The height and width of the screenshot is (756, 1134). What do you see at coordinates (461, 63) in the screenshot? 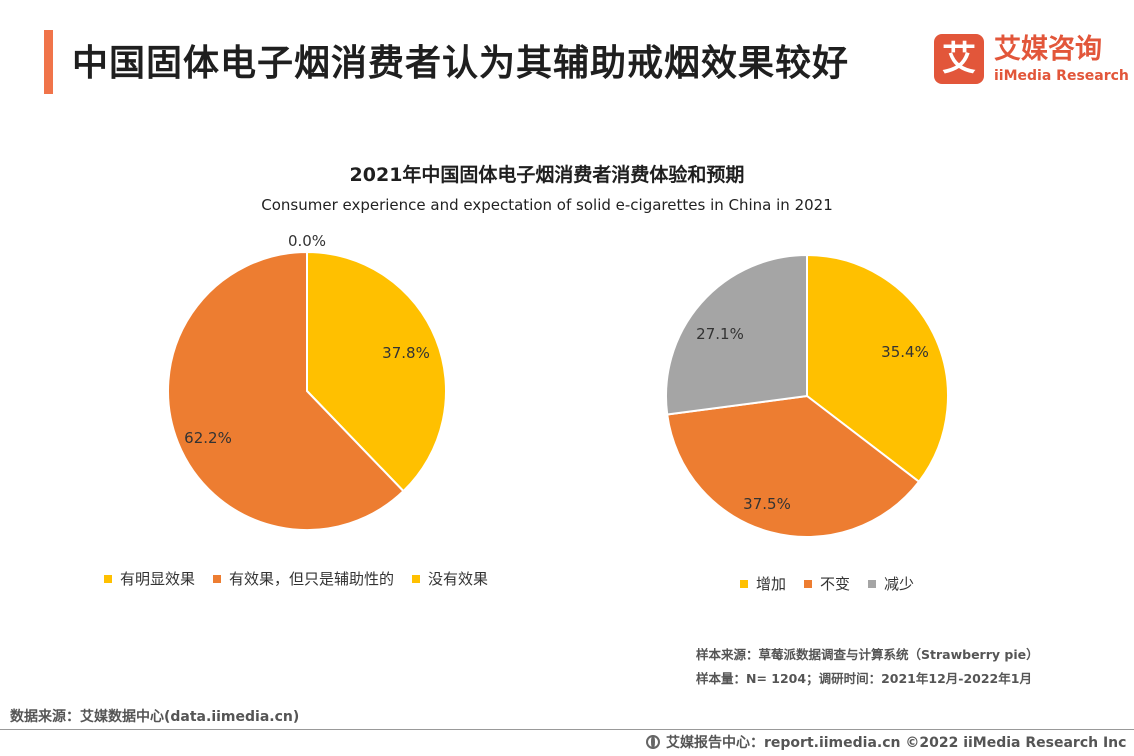
I see `page-title: 中国固体电子烟消费者认为其辅助戒烟效果较好` at bounding box center [461, 63].